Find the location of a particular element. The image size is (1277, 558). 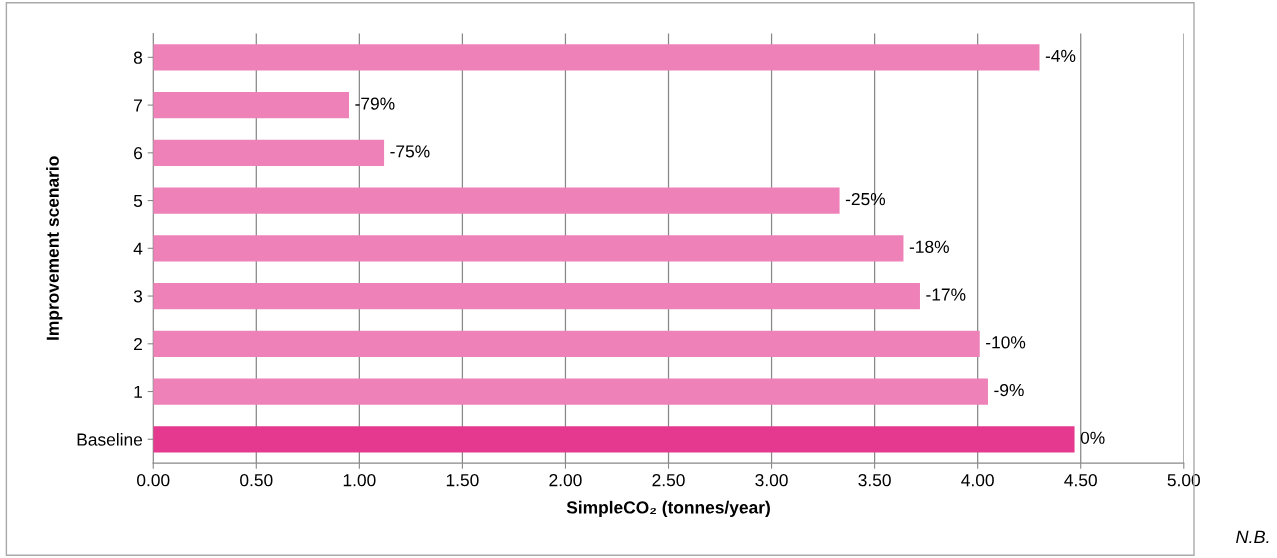

x-axis-title: SimpleCO₂ (tonnes/year) is located at coordinates (668, 509).